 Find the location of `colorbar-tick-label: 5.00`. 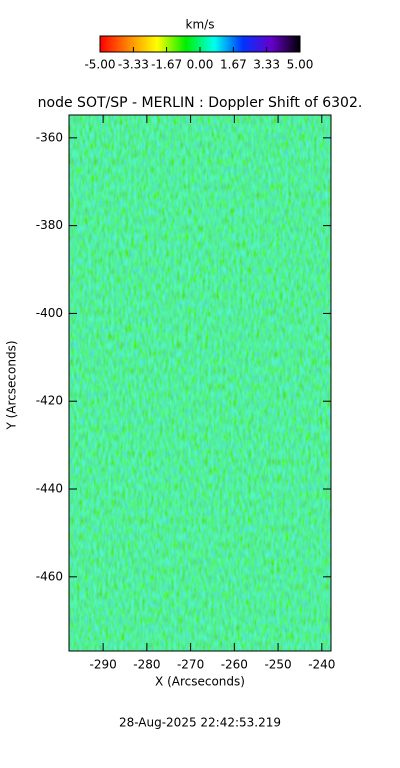

colorbar-tick-label: 5.00 is located at coordinates (300, 65).